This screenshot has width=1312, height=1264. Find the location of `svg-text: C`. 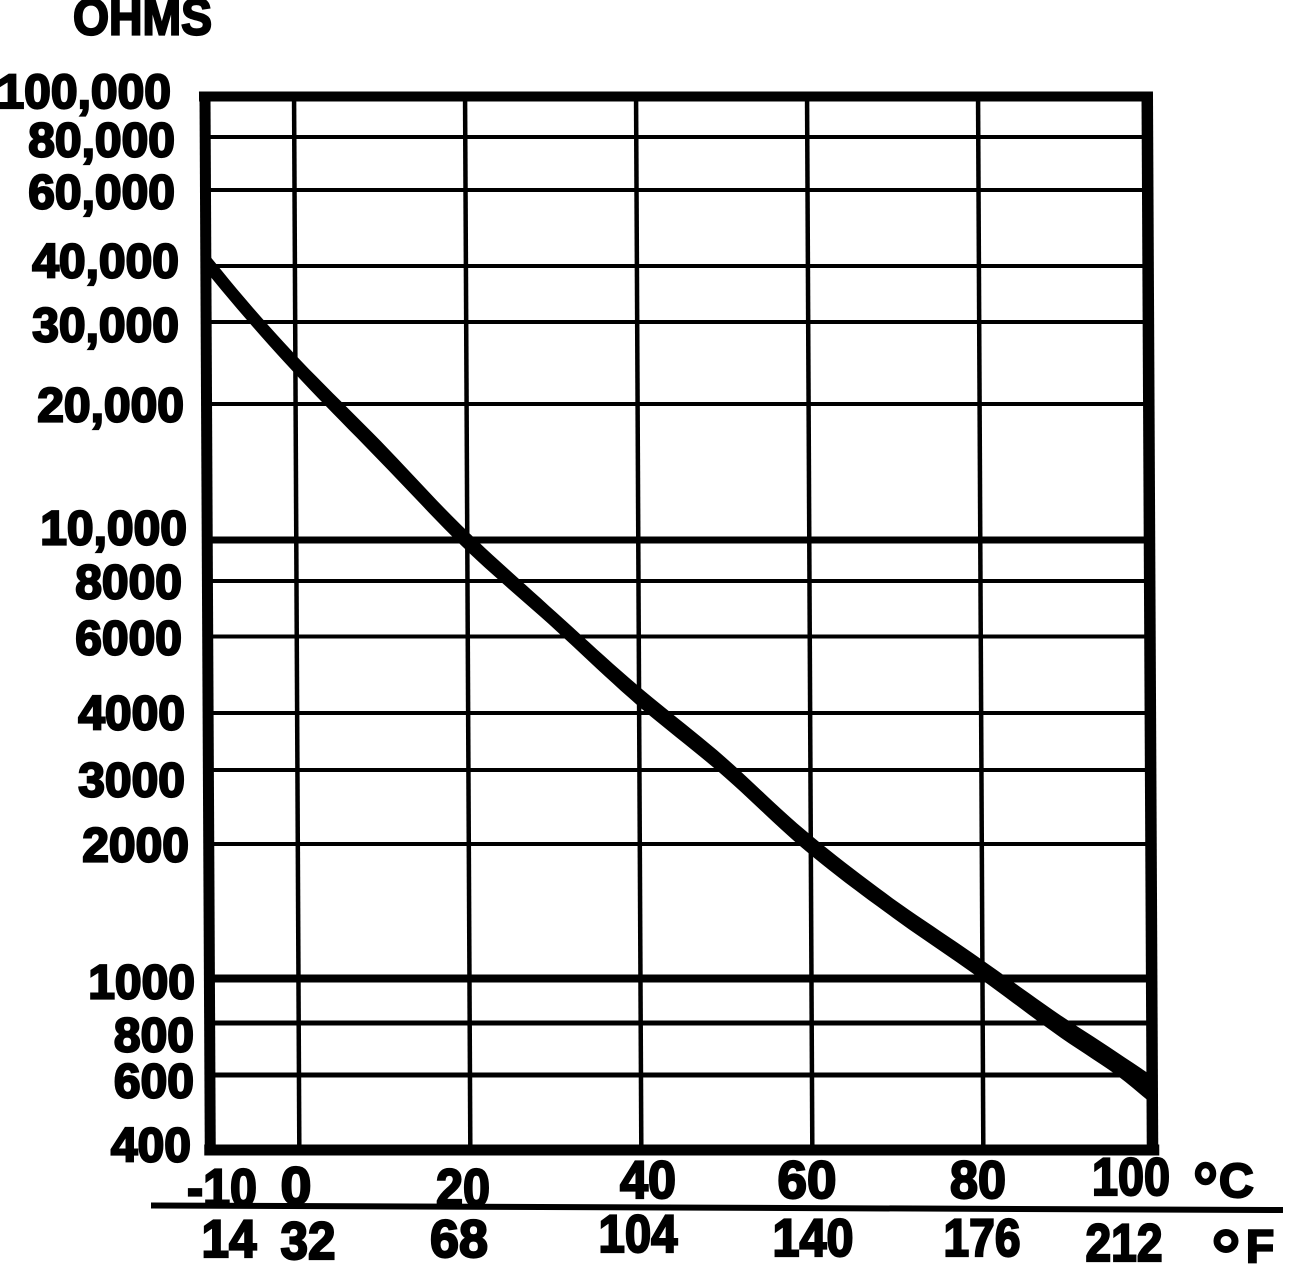

svg-text: C is located at coordinates (1236, 1181).